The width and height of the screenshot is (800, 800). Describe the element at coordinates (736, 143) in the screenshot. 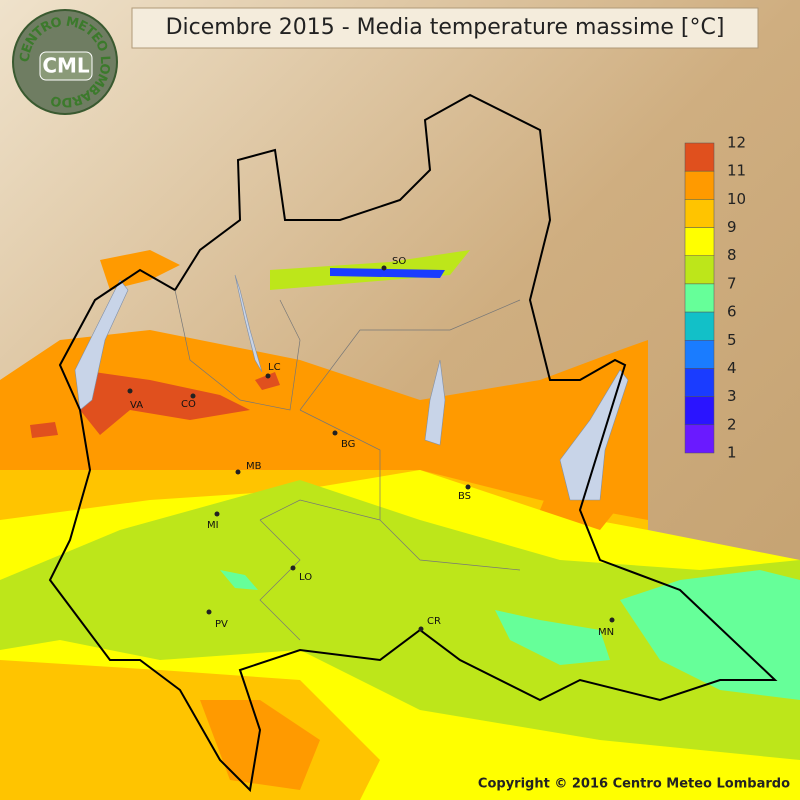

I see `legend-label: 12` at that location.